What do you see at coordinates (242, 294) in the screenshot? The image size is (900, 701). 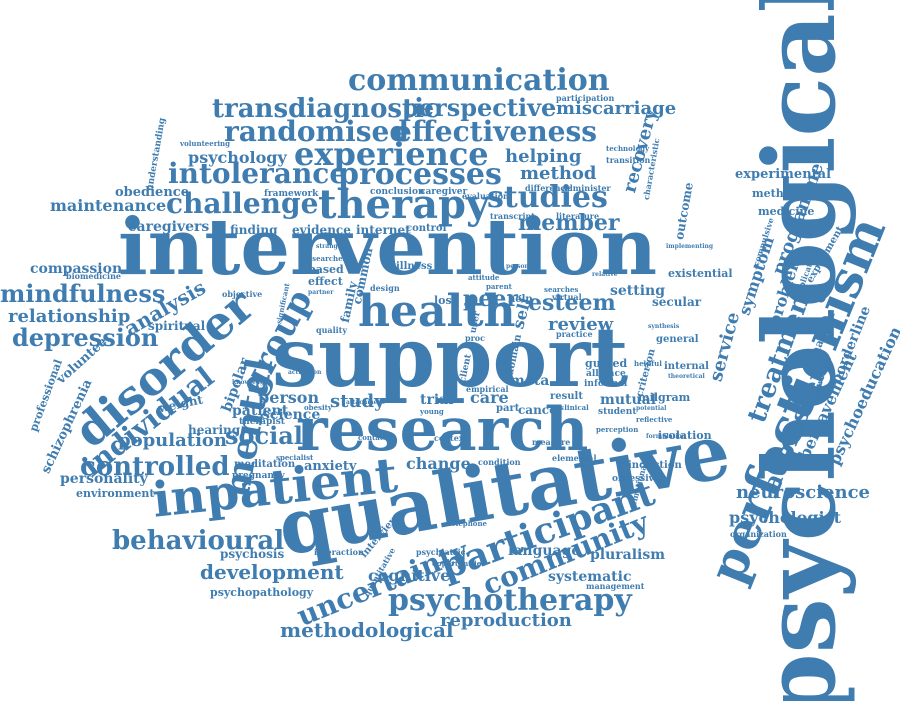 I see `word-objective: objective` at bounding box center [242, 294].